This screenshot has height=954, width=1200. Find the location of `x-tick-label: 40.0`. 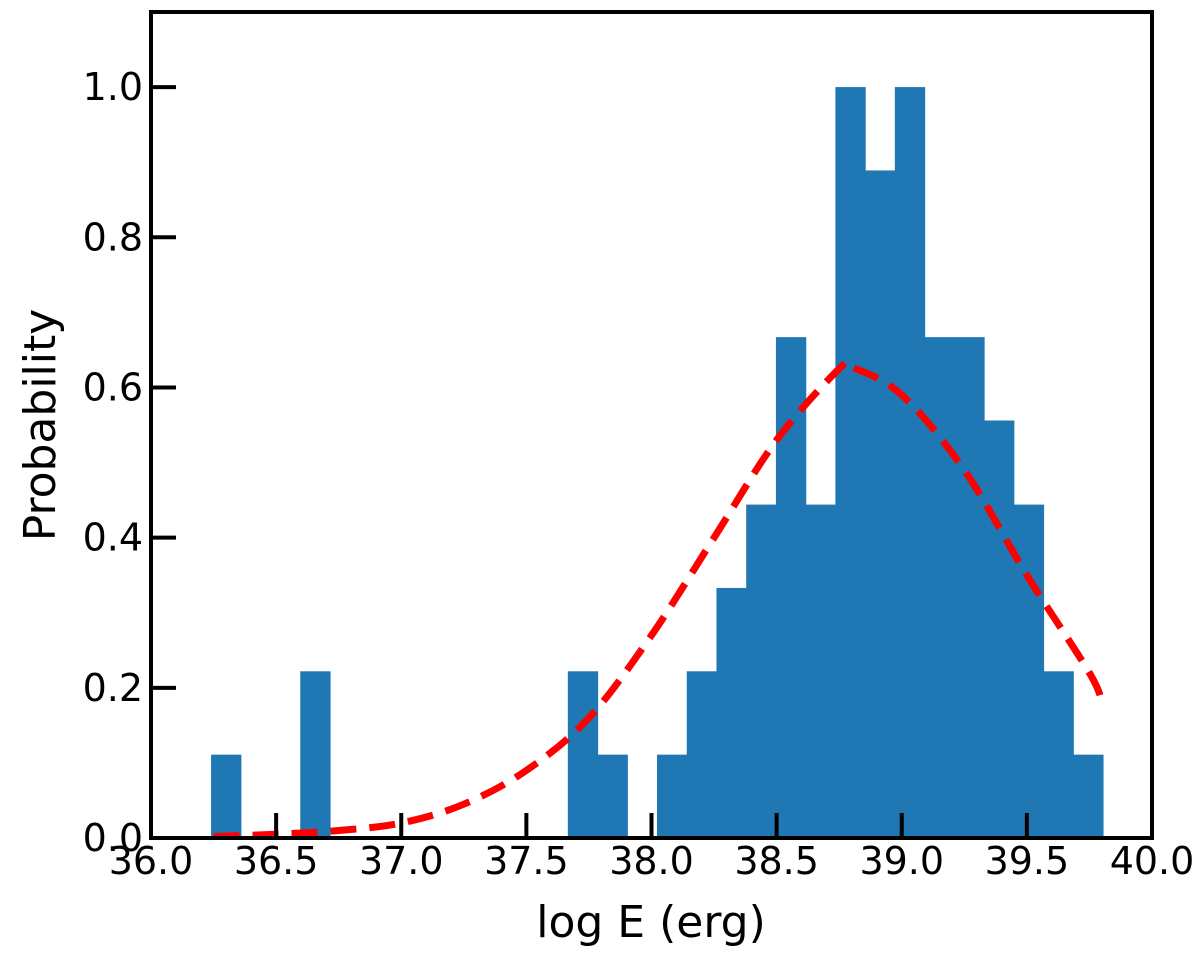

x-tick-label: 40.0 is located at coordinates (1152, 861).